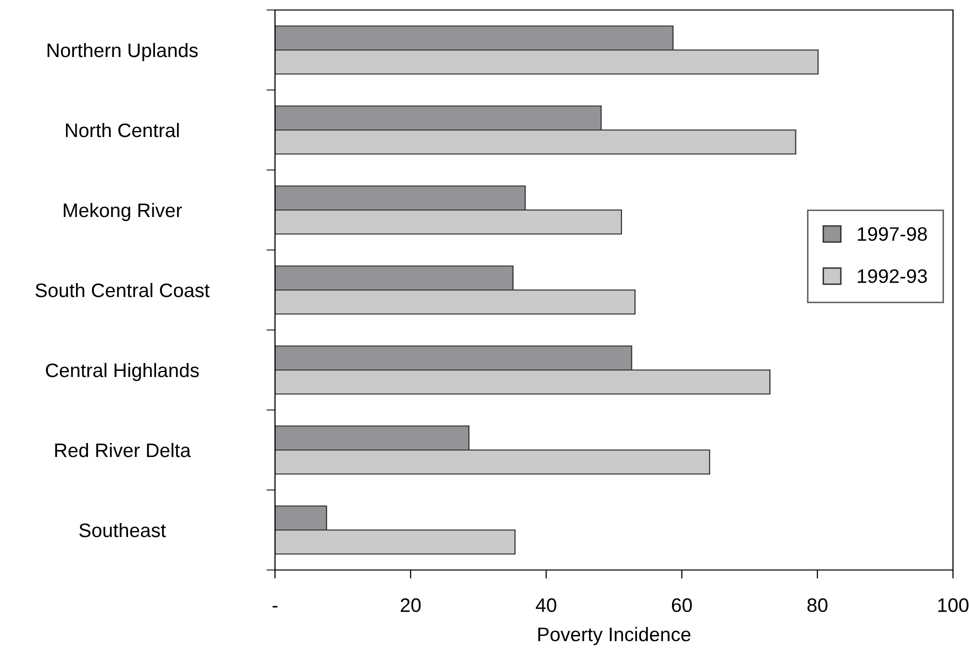 This screenshot has width=969, height=661. What do you see at coordinates (410, 605) in the screenshot?
I see `x-tick-label: 20` at bounding box center [410, 605].